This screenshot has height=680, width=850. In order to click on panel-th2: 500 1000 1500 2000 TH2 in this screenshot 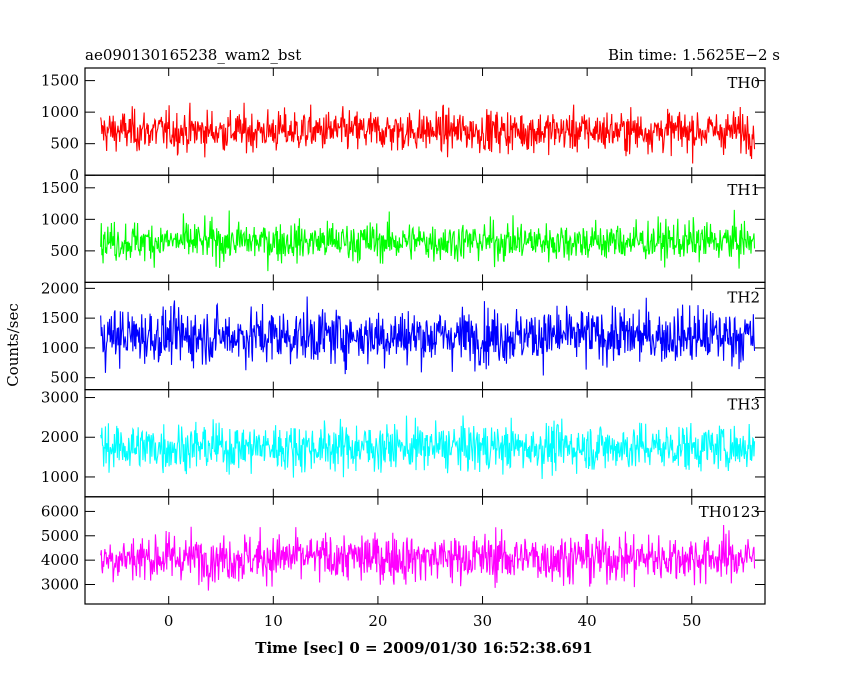, I will do `click(403, 335)`.